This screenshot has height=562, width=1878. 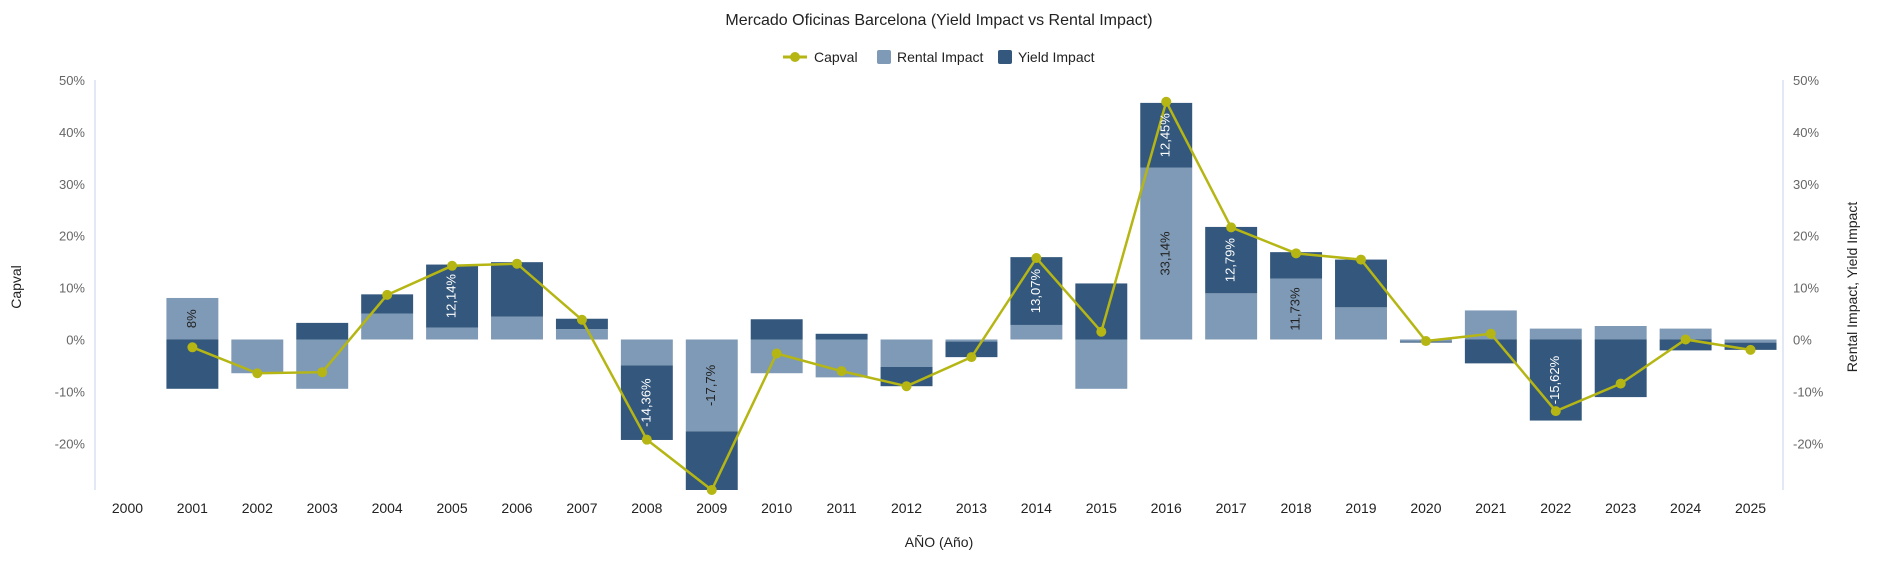 I want to click on legend-label-rental-impact: Rental Impact, so click(x=940, y=57).